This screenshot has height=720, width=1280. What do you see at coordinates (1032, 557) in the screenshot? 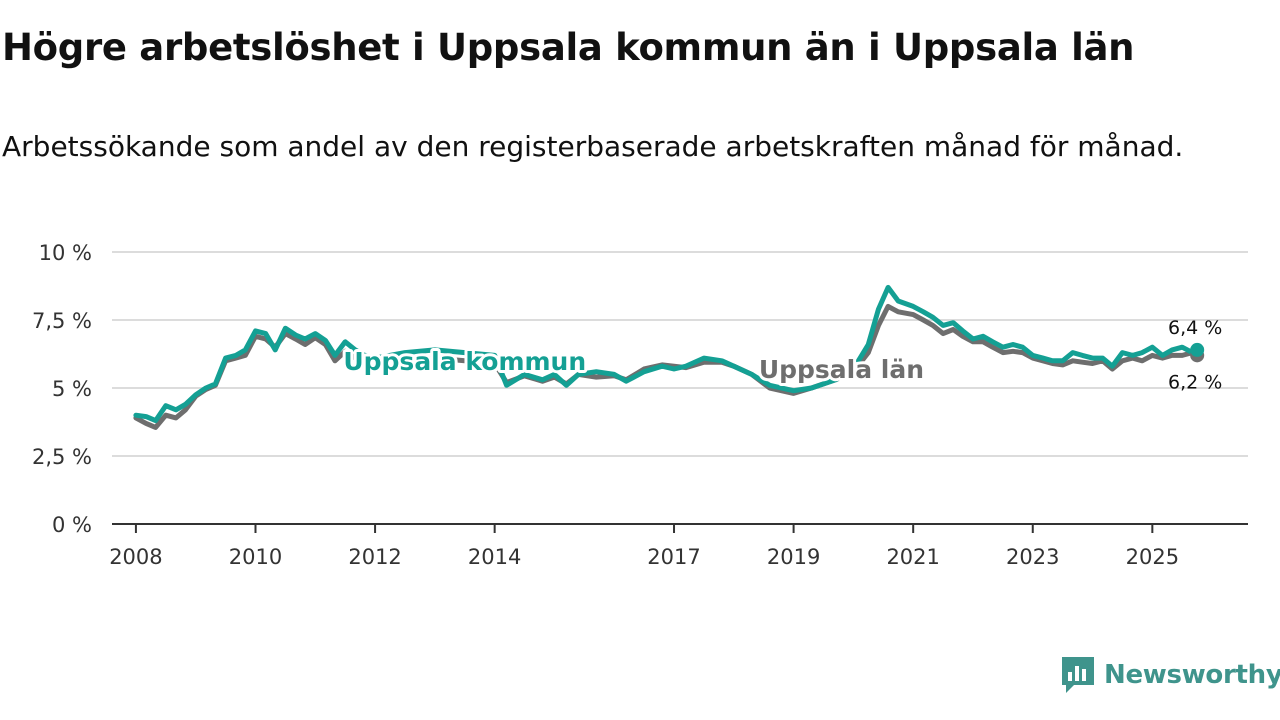
I see `x-tick-label: 2023` at bounding box center [1032, 557].